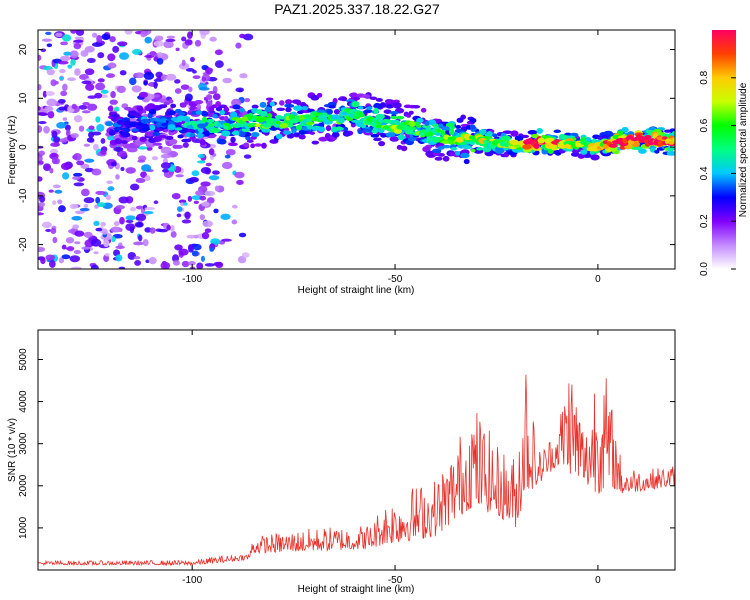 This screenshot has width=750, height=600. I want to click on spectrogram-y-tick-label: 10, so click(23, 98).